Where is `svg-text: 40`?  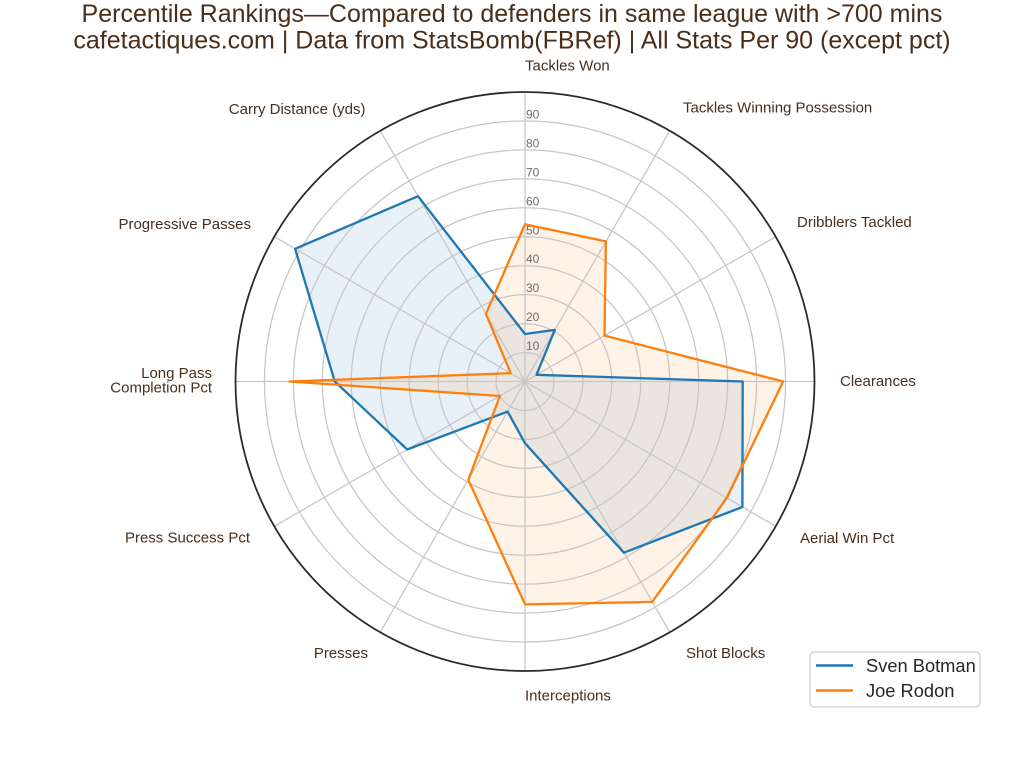
svg-text: 40 is located at coordinates (533, 259).